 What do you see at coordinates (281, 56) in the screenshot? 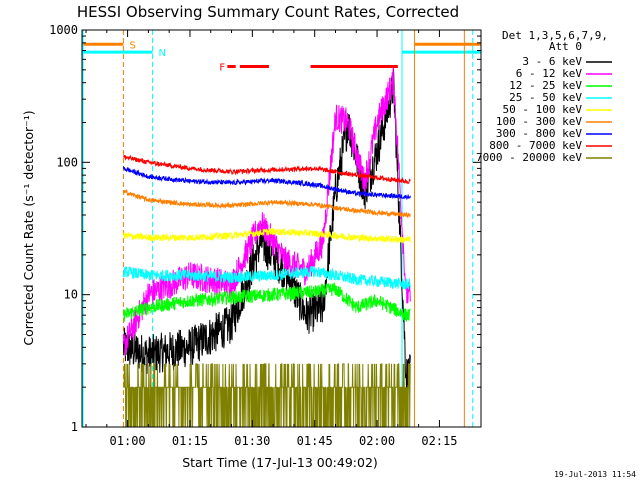
I see `flag-bars: S N F` at bounding box center [281, 56].